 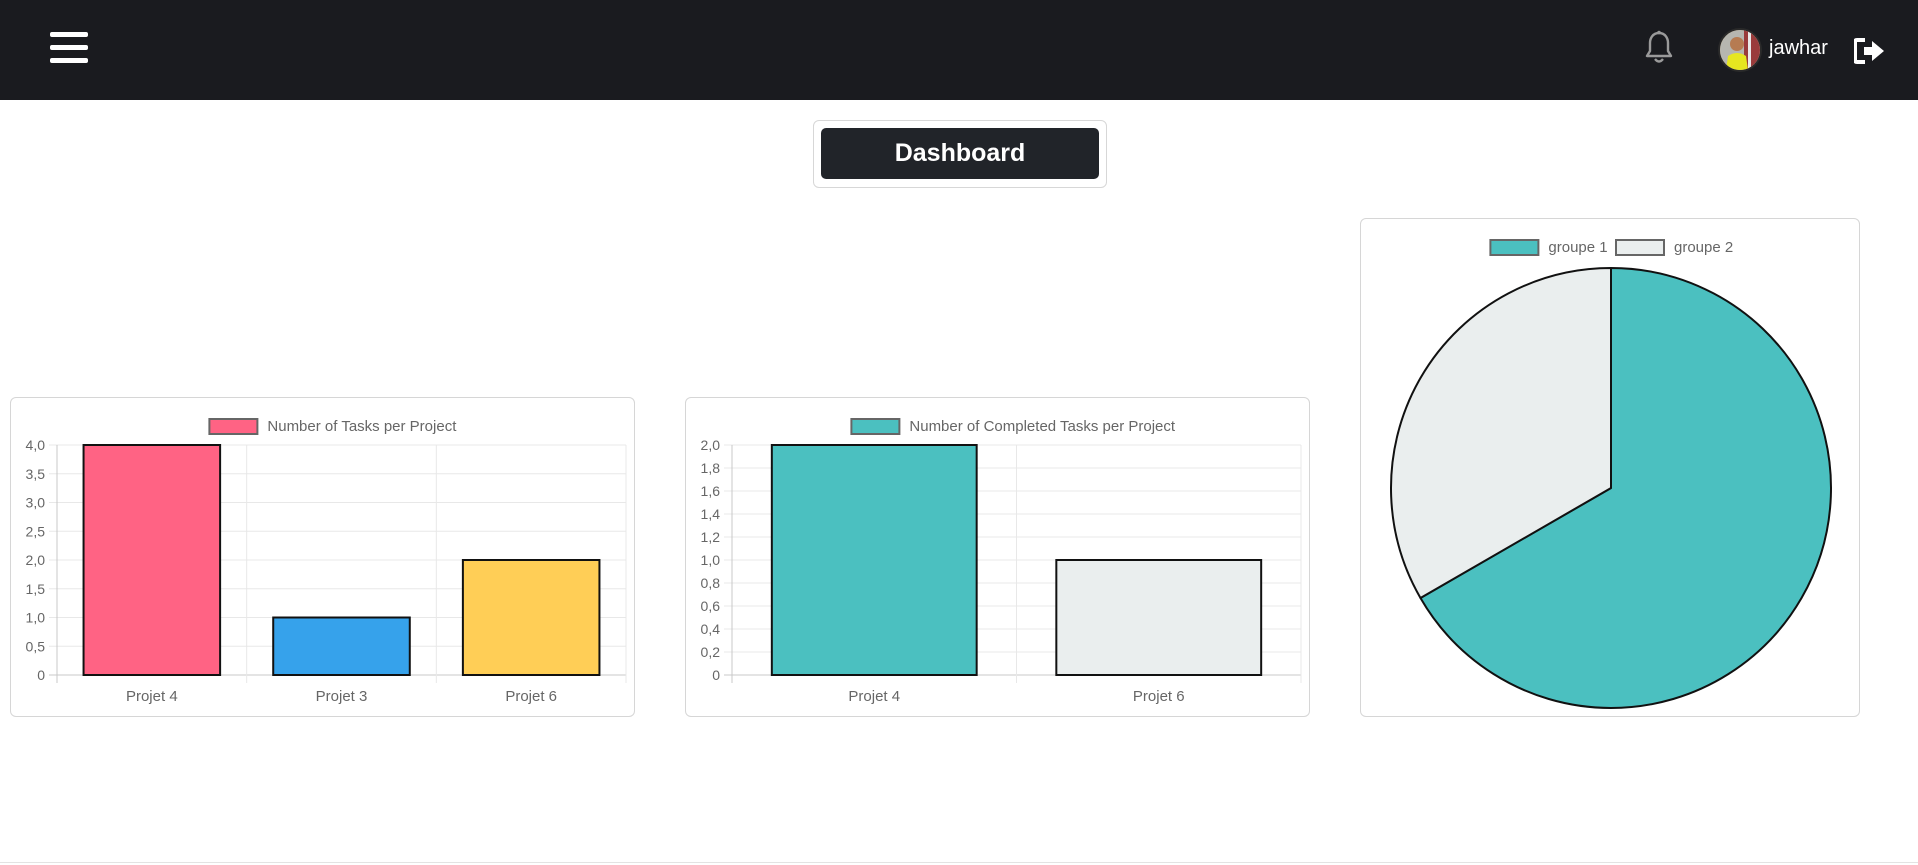 What do you see at coordinates (711, 445) in the screenshot?
I see `completed-chart-y-tick: 2,0` at bounding box center [711, 445].